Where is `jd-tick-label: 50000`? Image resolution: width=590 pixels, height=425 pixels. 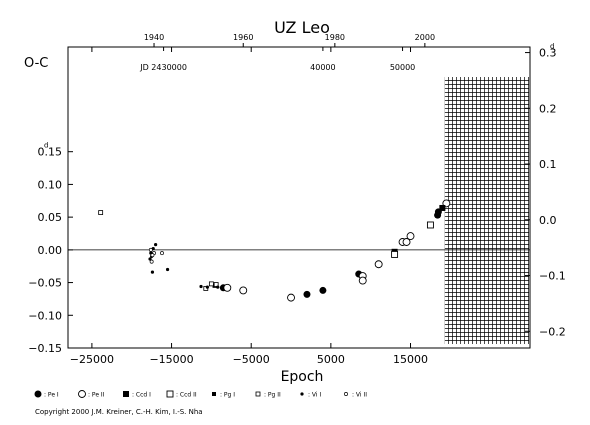
jd-tick-label: 50000 is located at coordinates (402, 67).